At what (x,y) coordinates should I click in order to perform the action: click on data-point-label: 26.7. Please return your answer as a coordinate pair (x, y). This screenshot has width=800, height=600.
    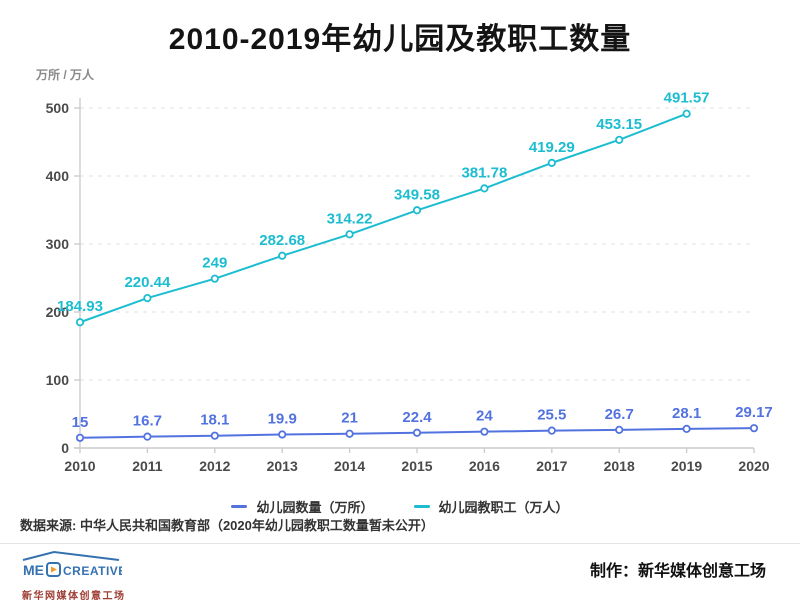
    Looking at the image, I should click on (619, 414).